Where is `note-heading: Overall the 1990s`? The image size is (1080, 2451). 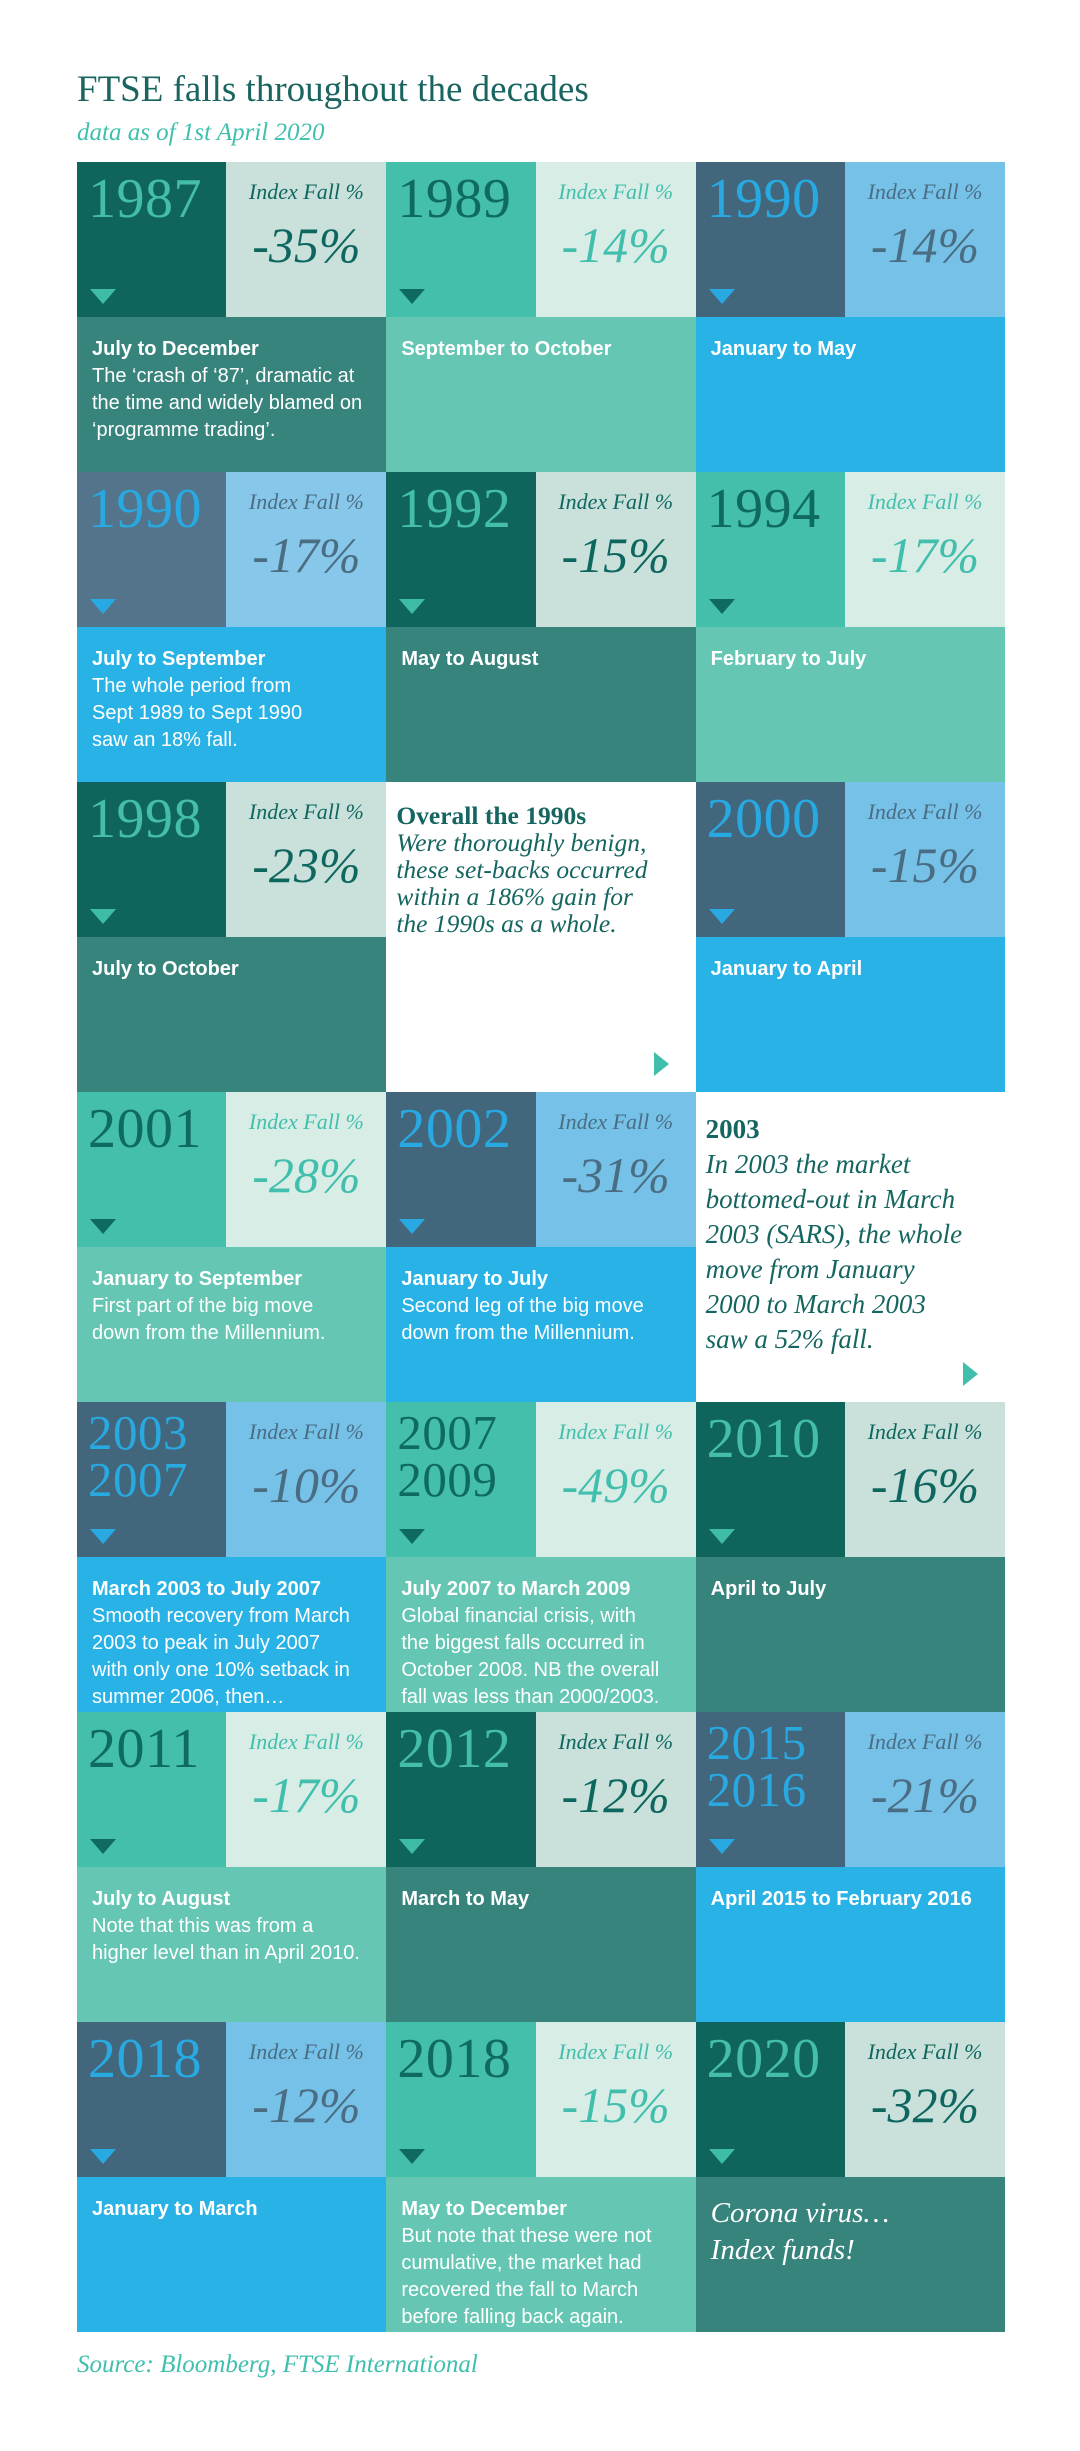
note-heading: Overall the 1990s is located at coordinates (491, 816).